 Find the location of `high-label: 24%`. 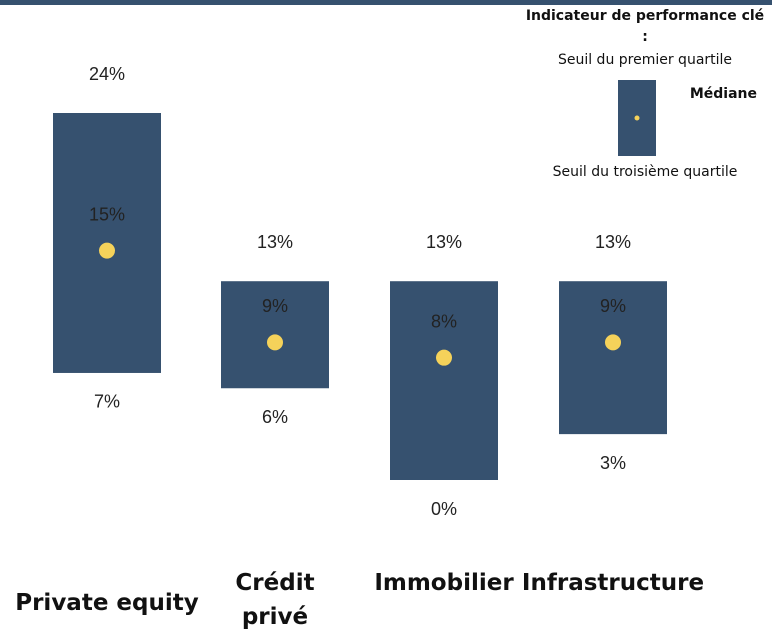

high-label: 24% is located at coordinates (107, 74).